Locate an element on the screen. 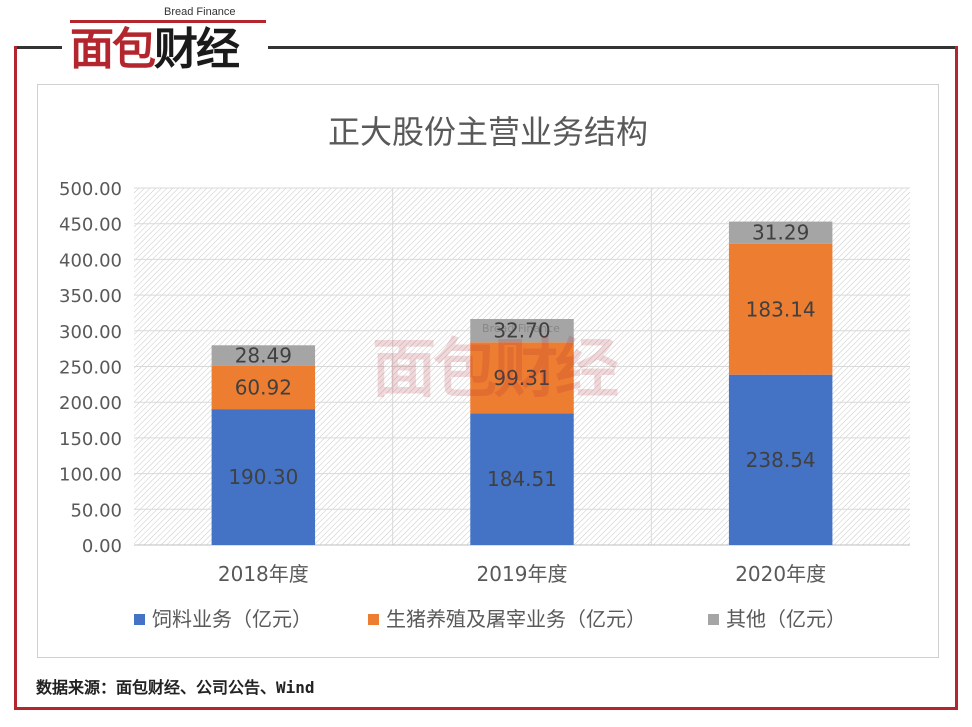 Image resolution: width=972 pixels, height=727 pixels. legend-label: 饲料业务（亿元） is located at coordinates (232, 619).